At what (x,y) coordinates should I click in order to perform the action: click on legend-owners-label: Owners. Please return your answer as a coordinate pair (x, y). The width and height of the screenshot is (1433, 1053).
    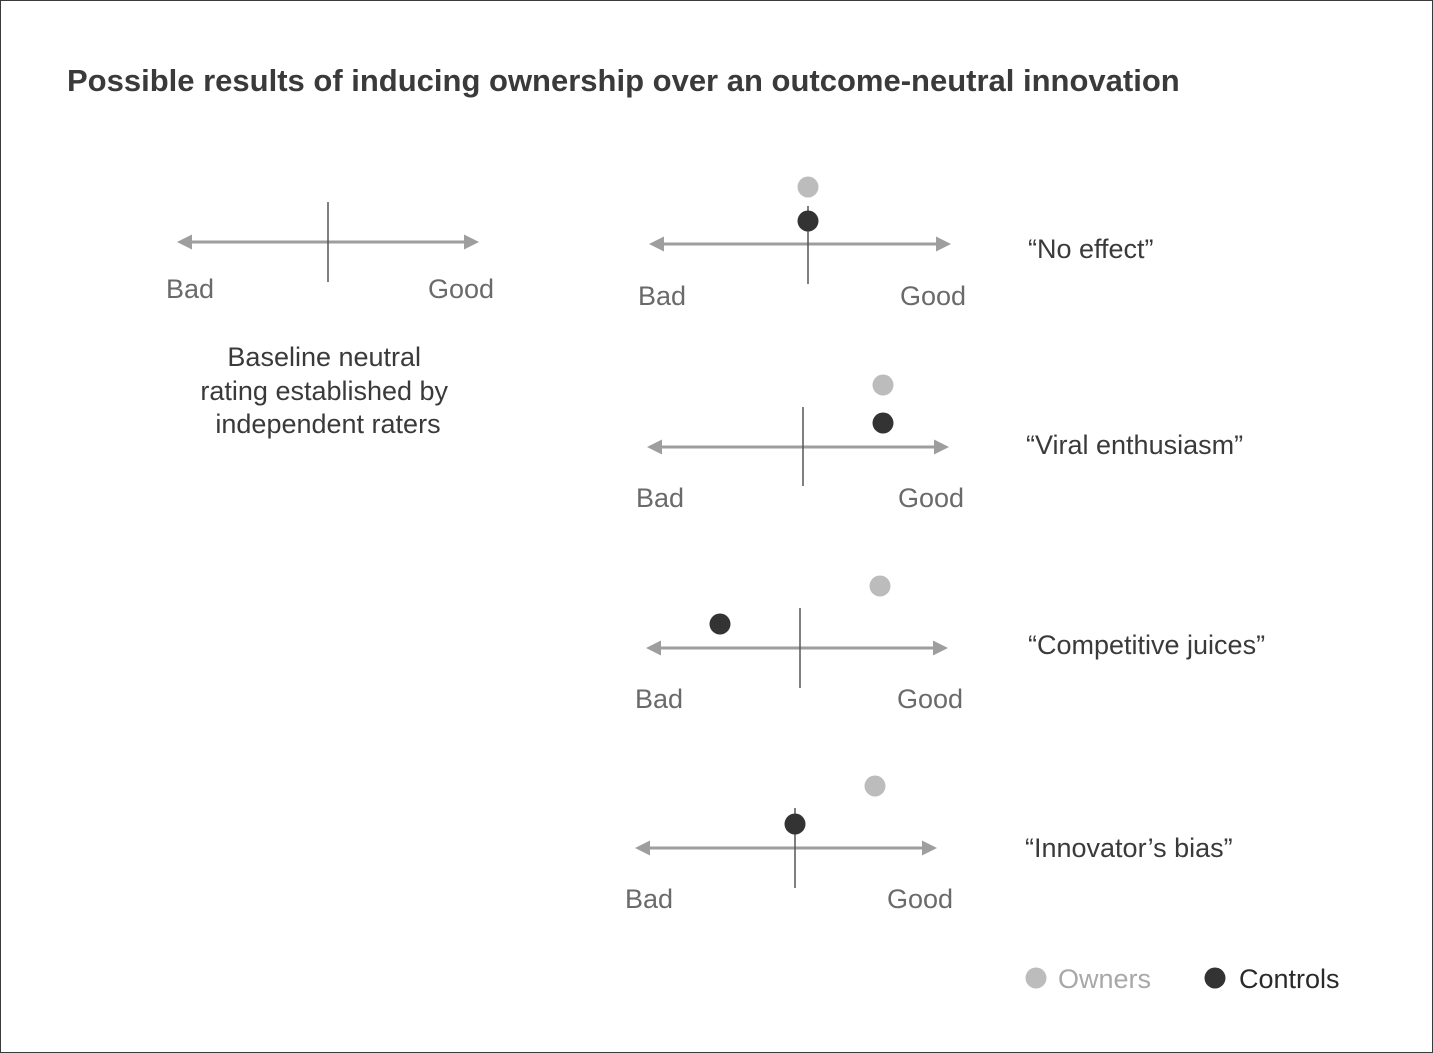
    Looking at the image, I should click on (1104, 979).